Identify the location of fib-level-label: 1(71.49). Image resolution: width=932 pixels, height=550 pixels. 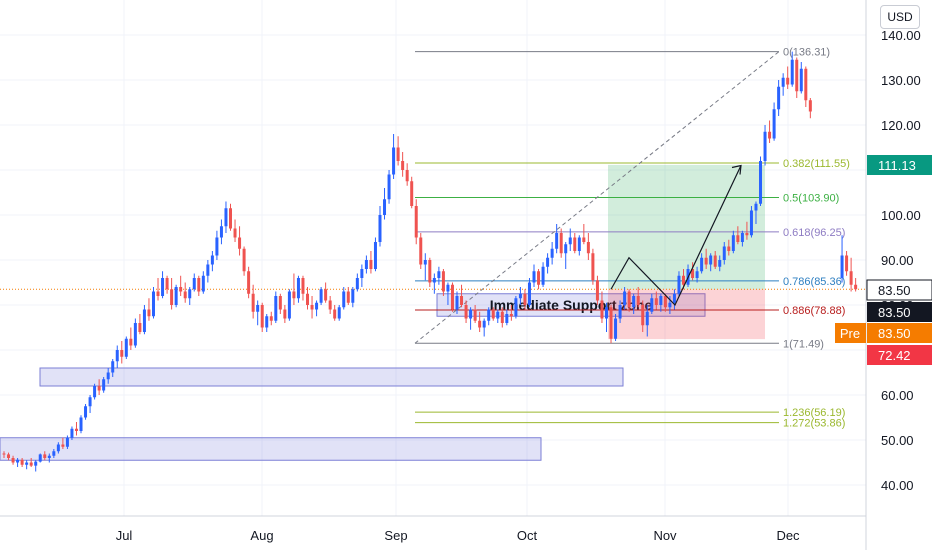
(803, 344).